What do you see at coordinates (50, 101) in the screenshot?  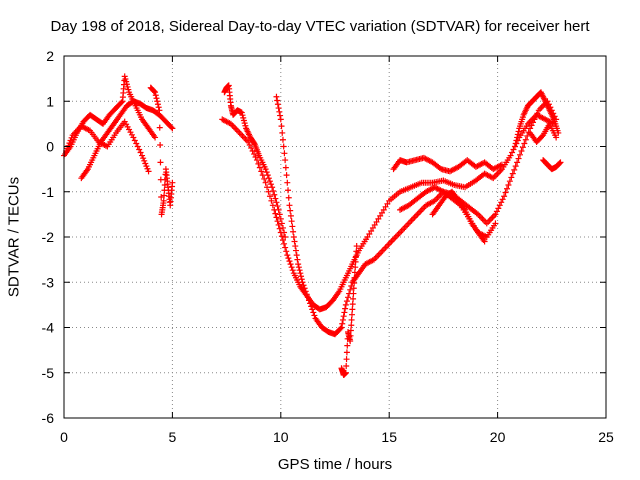 I see `y-tick-label: 1` at bounding box center [50, 101].